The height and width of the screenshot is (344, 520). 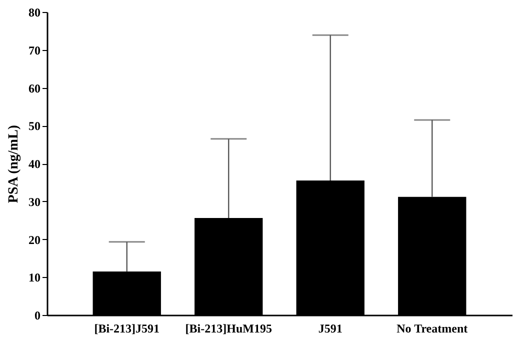 I want to click on y-tick-label: 80, so click(x=34, y=13).